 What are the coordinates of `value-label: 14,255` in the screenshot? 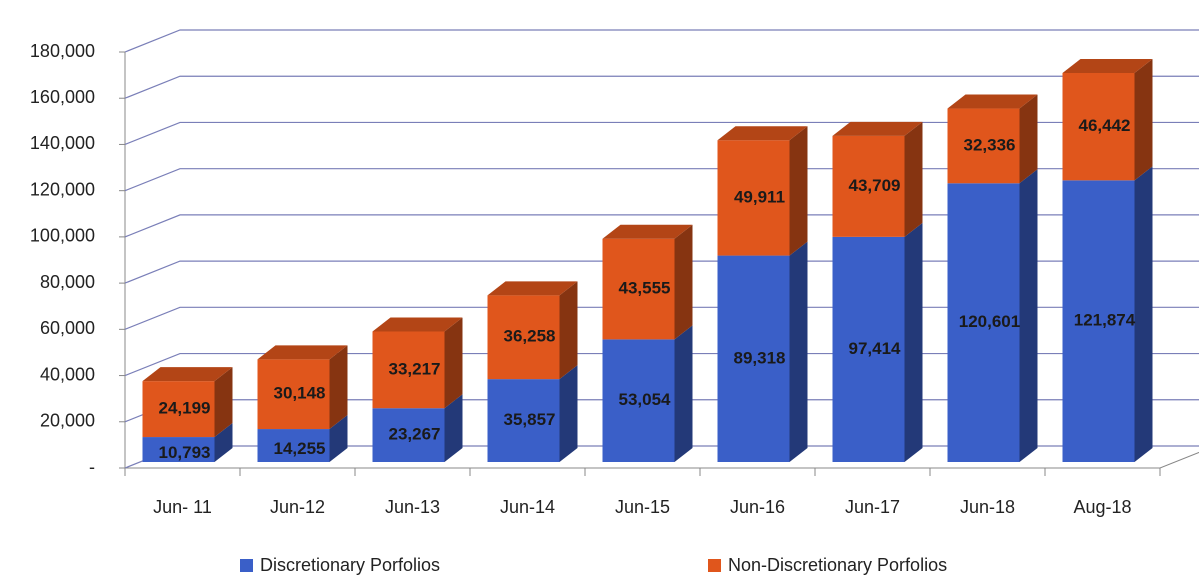 It's located at (300, 448).